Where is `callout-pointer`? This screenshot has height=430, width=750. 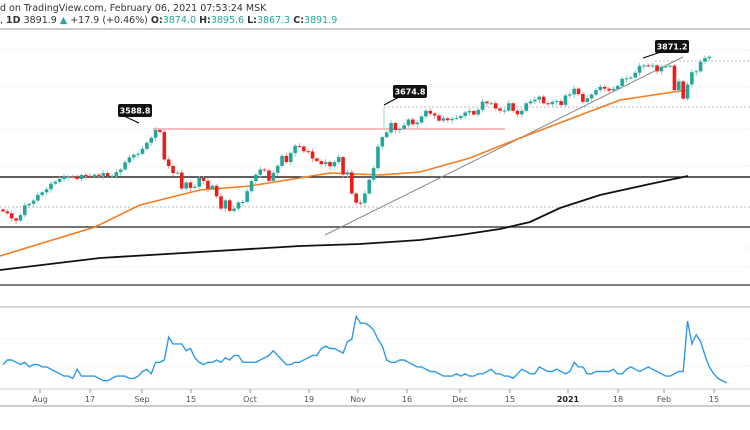
callout-pointer is located at coordinates (391, 101).